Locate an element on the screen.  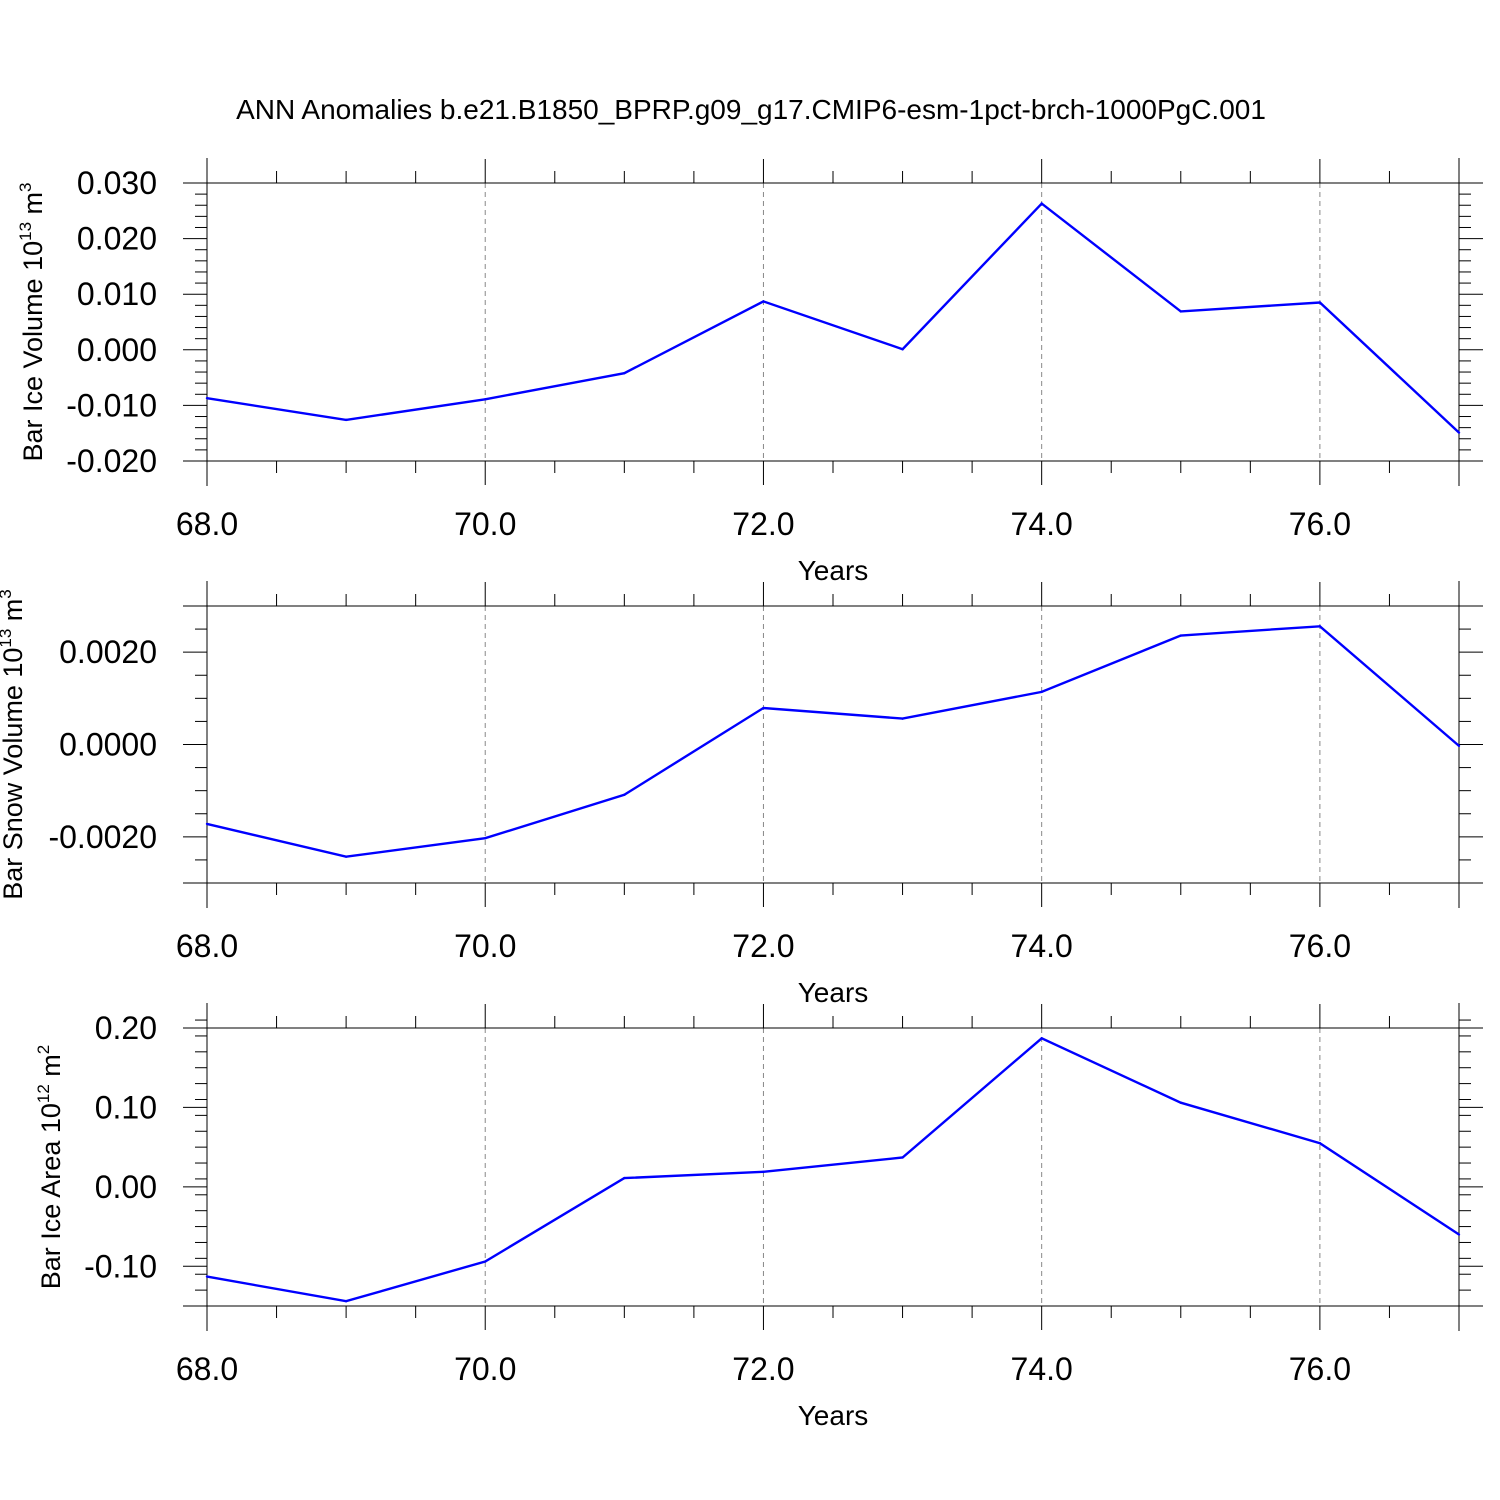
y-axis-title: Bar Snow Volume 1013 m3 is located at coordinates (14, 744).